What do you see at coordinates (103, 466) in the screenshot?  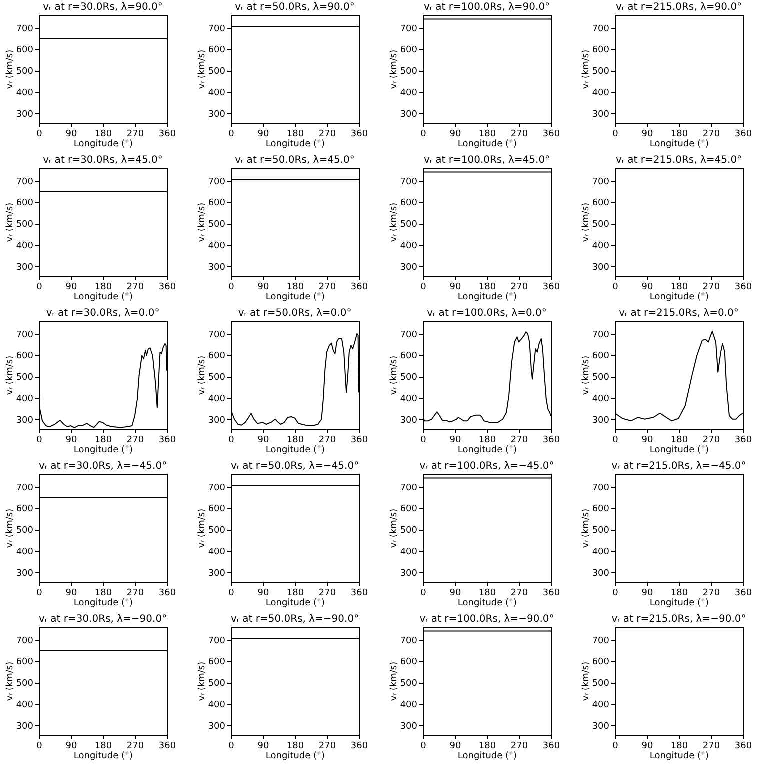 I see `chart-title: vᵣ at r=30.0Rs, λ=−45.0°` at bounding box center [103, 466].